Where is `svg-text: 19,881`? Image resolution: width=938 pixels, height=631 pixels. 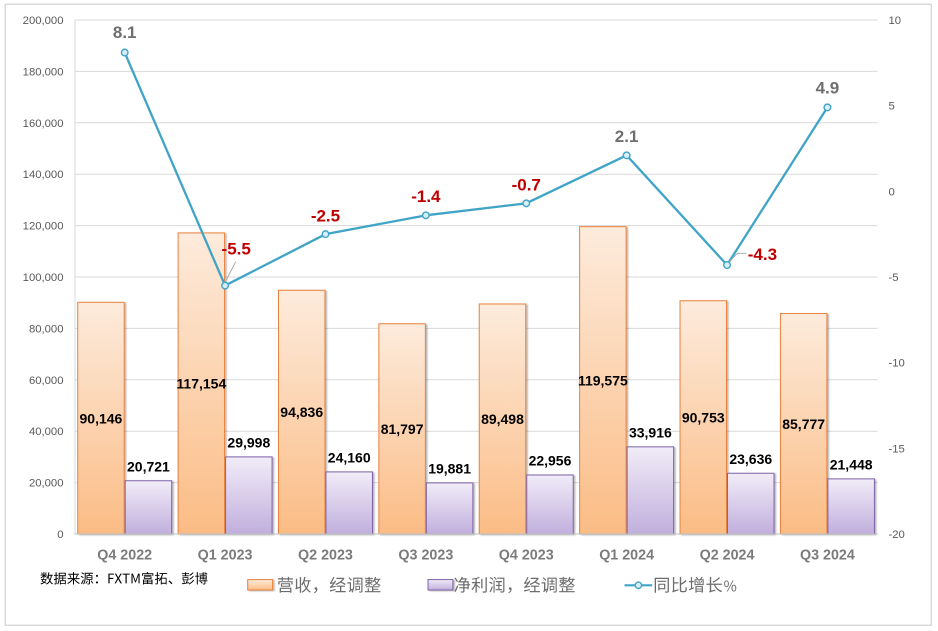 svg-text: 19,881 is located at coordinates (449, 468).